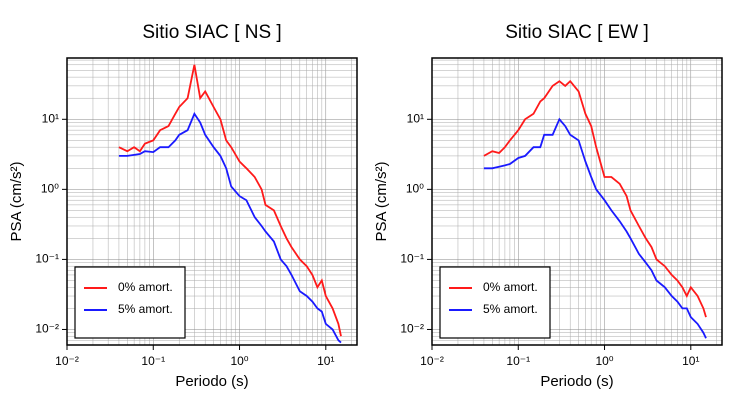 The width and height of the screenshot is (730, 400). I want to click on chart-title: Sitio SIAC [ EW ], so click(577, 32).